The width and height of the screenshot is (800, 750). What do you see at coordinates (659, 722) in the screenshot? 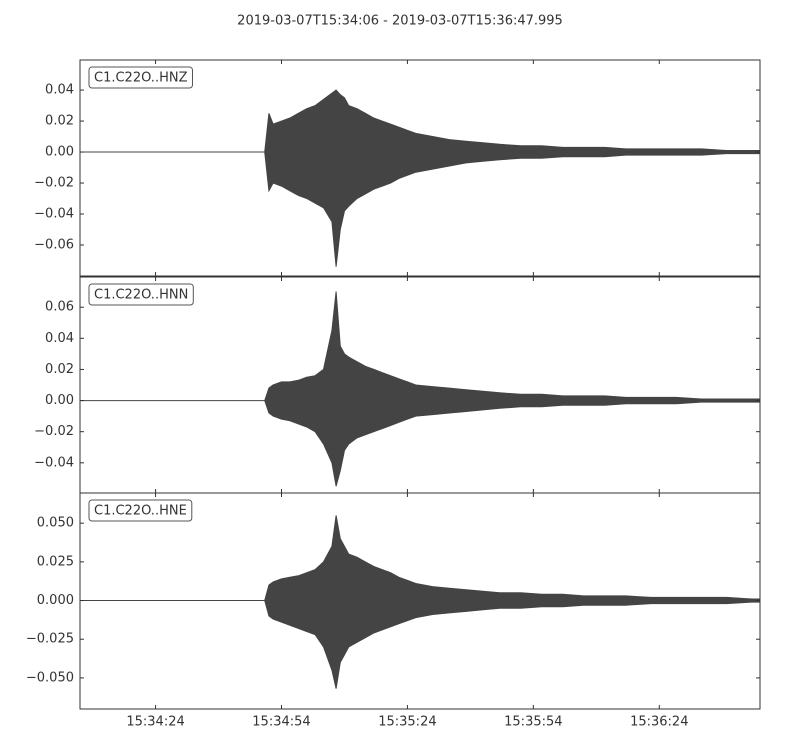
I see `x-tick-label: 15:36:24` at bounding box center [659, 722].